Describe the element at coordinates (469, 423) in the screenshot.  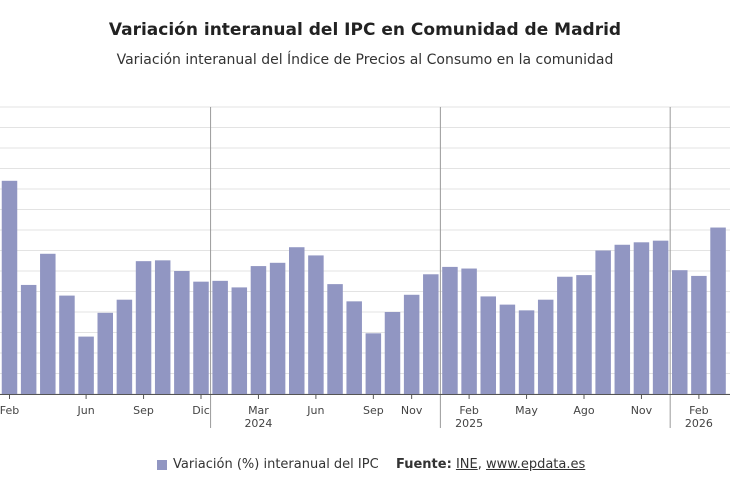
I see `x-year-label: 2025` at that location.